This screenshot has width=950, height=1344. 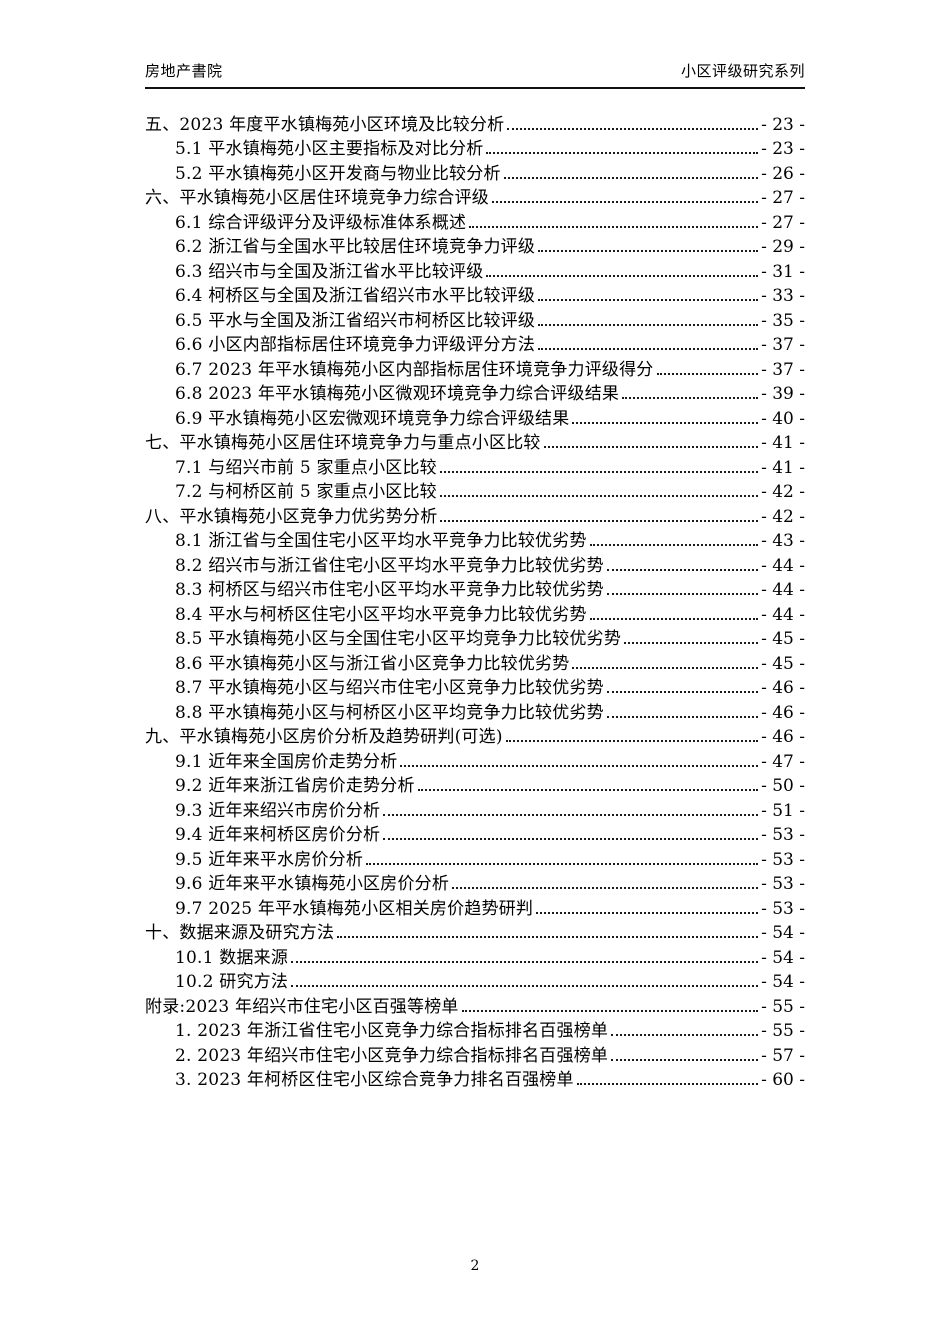 What do you see at coordinates (475, 220) in the screenshot?
I see `toc-entry: 6.1 综合评级评分及评级标准体系概述 - 27 -` at bounding box center [475, 220].